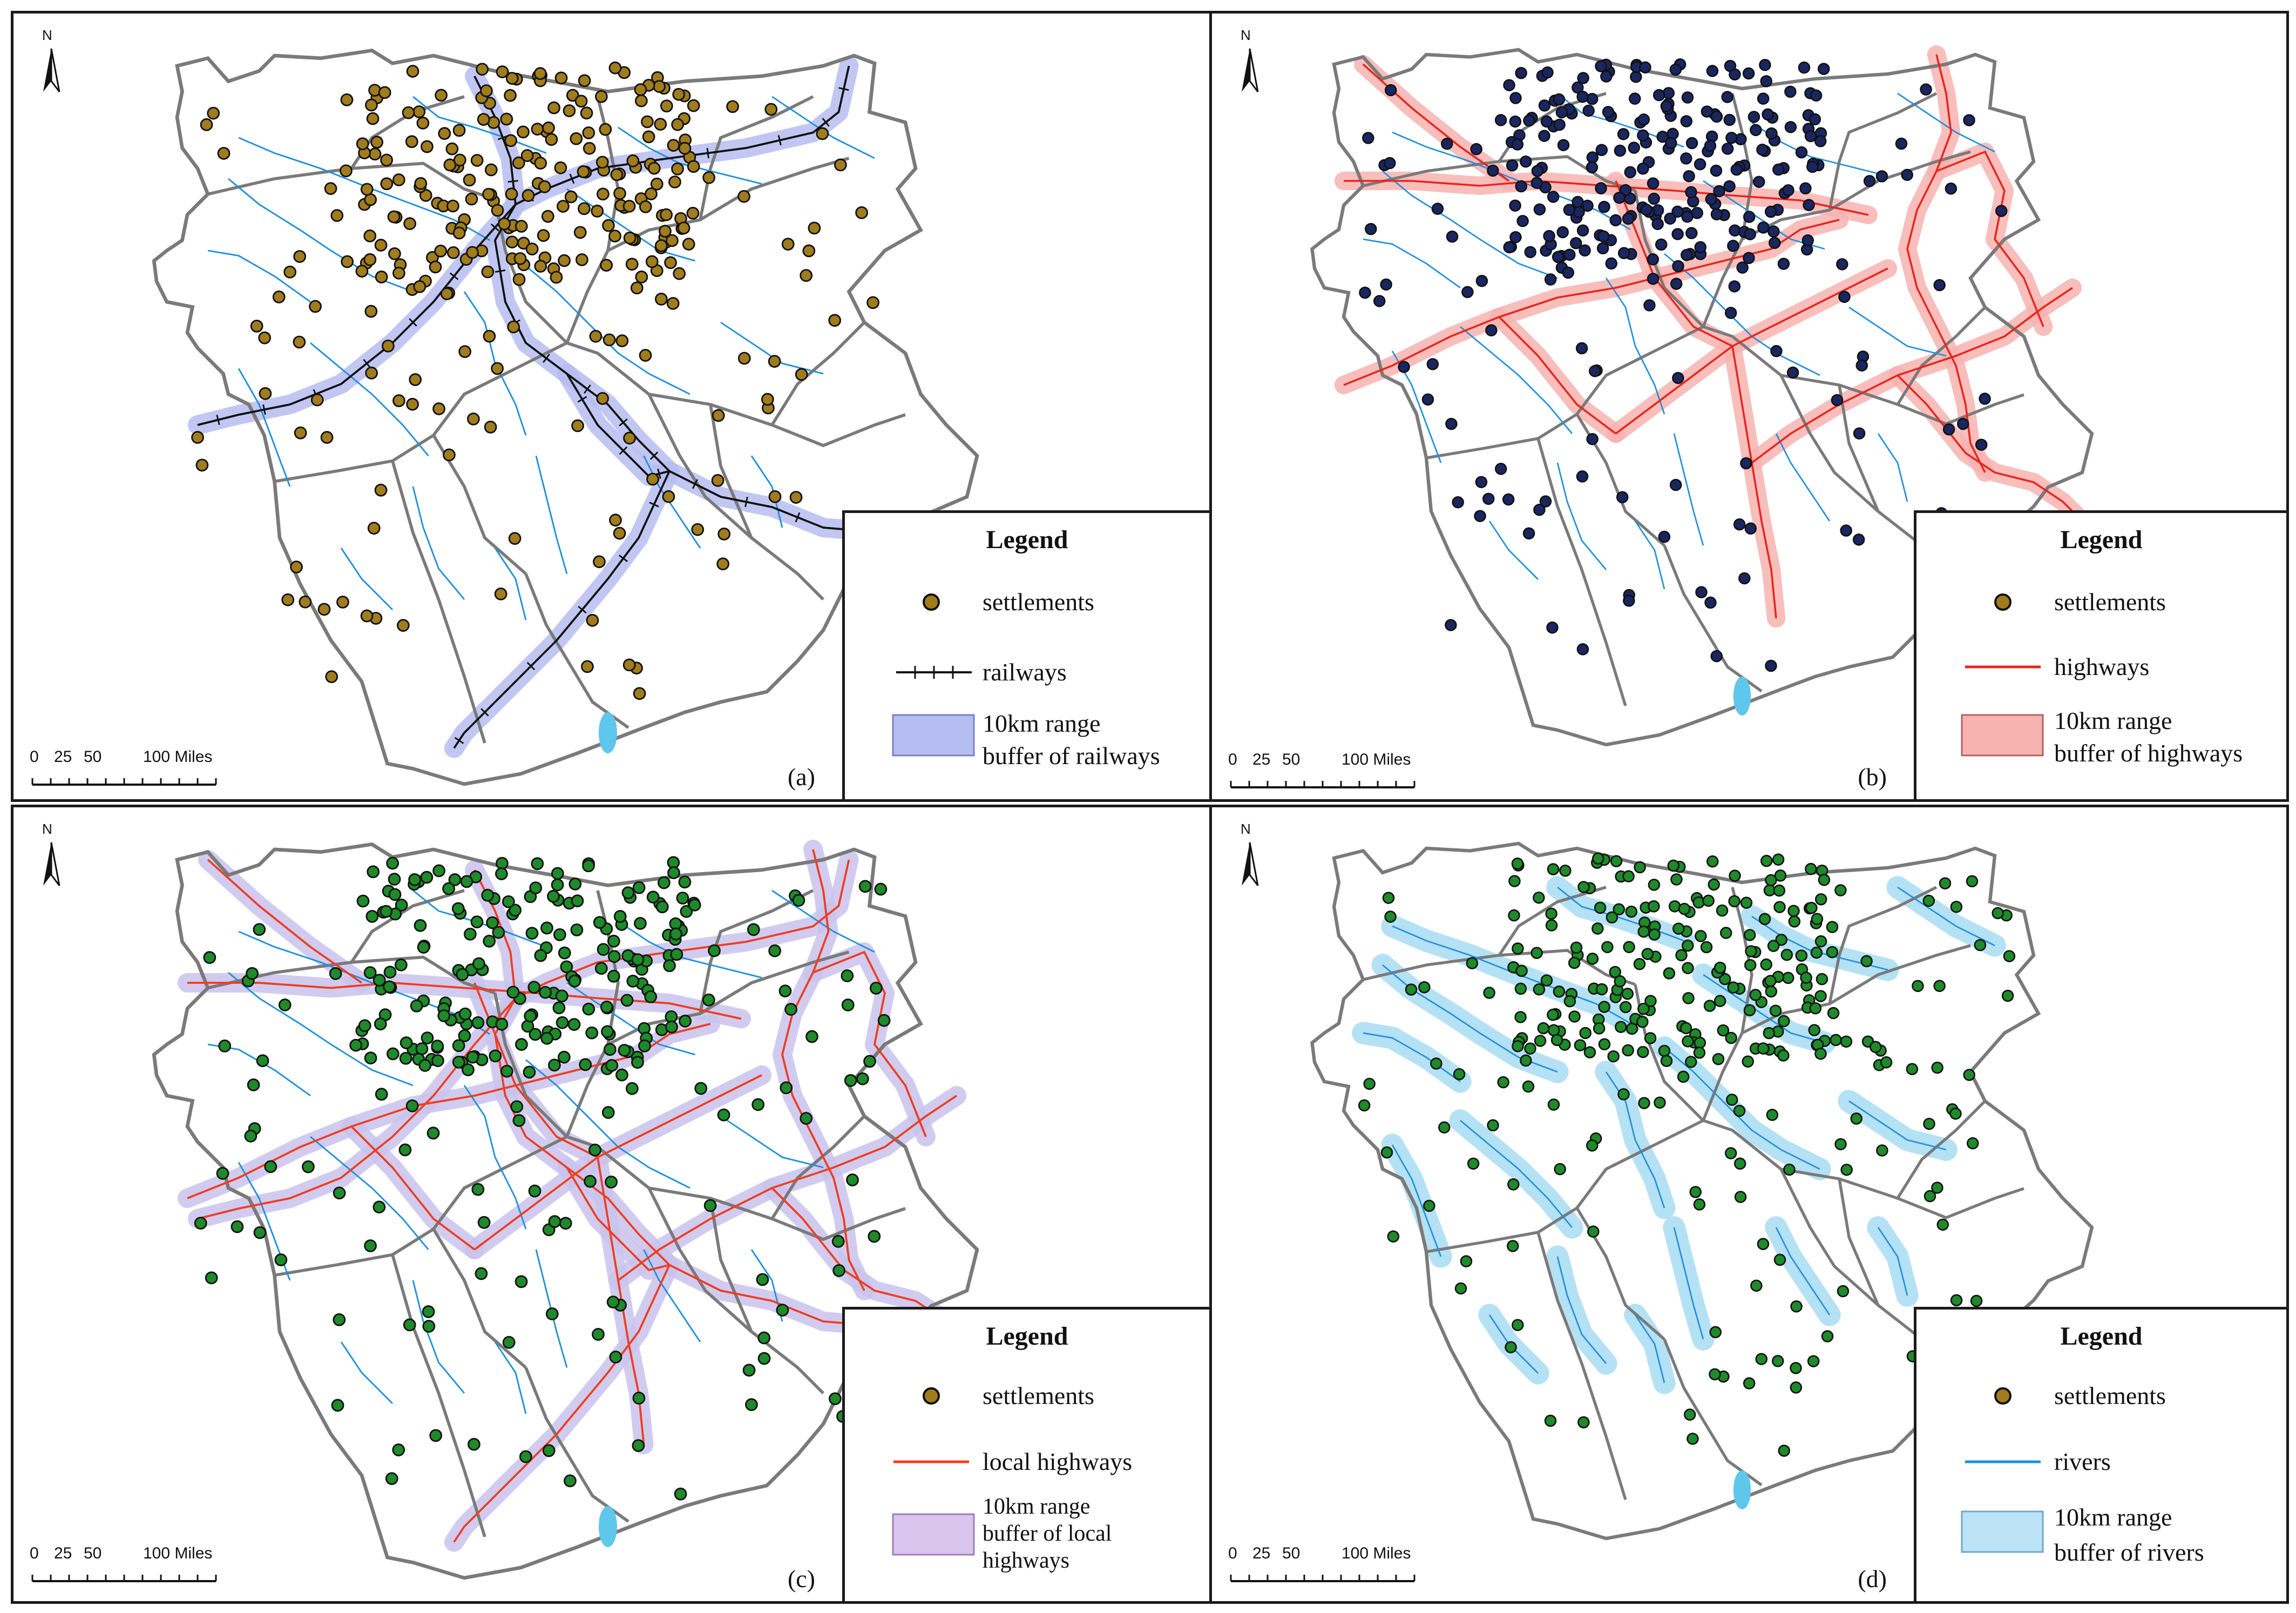 This screenshot has width=2296, height=1613. I want to click on highway-symbol-icon, so click(2003, 667).